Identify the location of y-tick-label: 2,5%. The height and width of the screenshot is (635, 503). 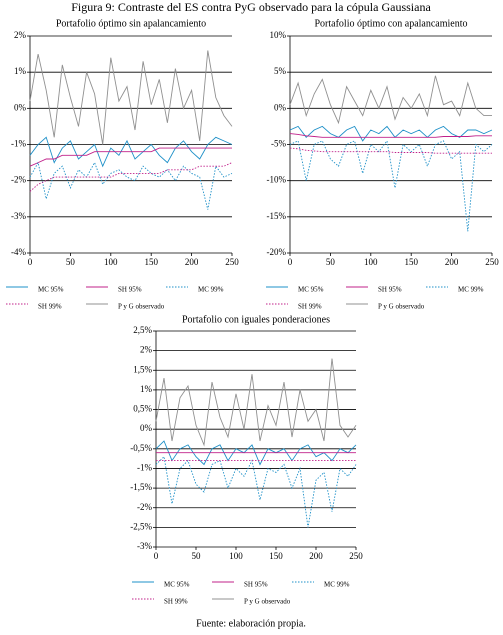
(142, 330).